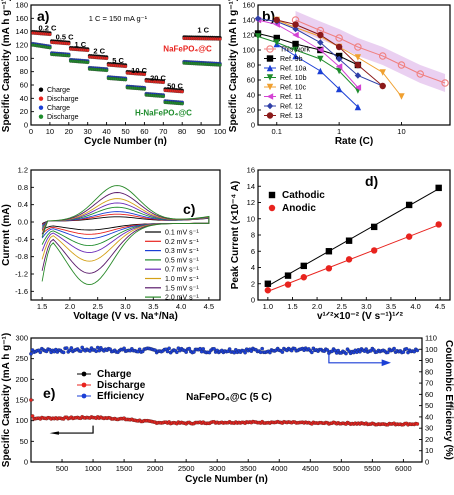 The image size is (454, 495). I want to click on panel-a-x-tick-label: 40, so click(106, 131).